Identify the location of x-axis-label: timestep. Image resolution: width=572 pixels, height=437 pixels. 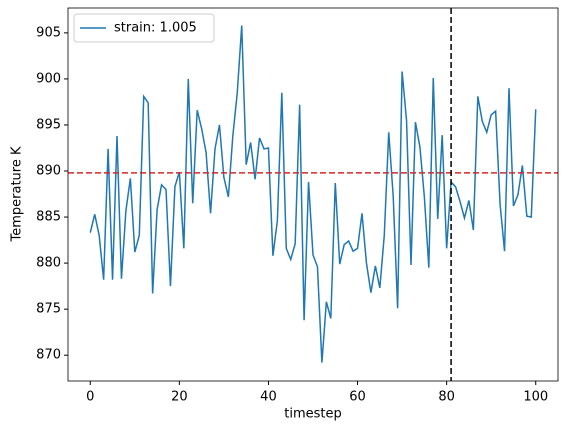
(313, 414).